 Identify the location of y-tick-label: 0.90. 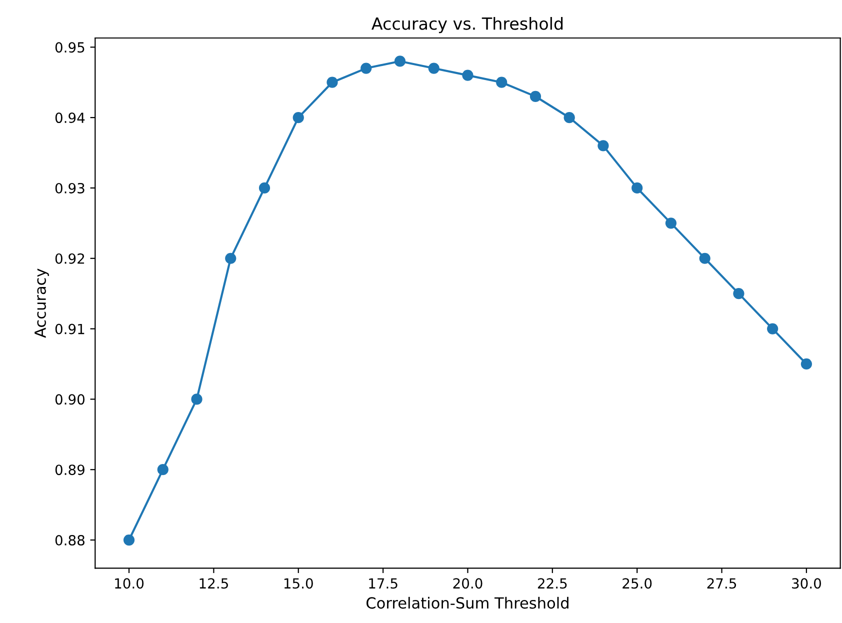
(69, 399).